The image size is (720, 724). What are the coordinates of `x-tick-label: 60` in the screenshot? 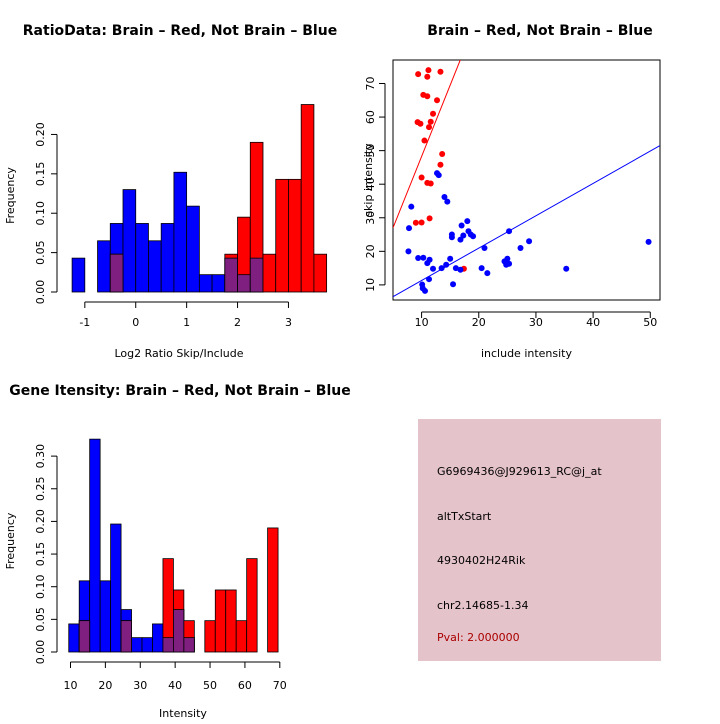 It's located at (245, 685).